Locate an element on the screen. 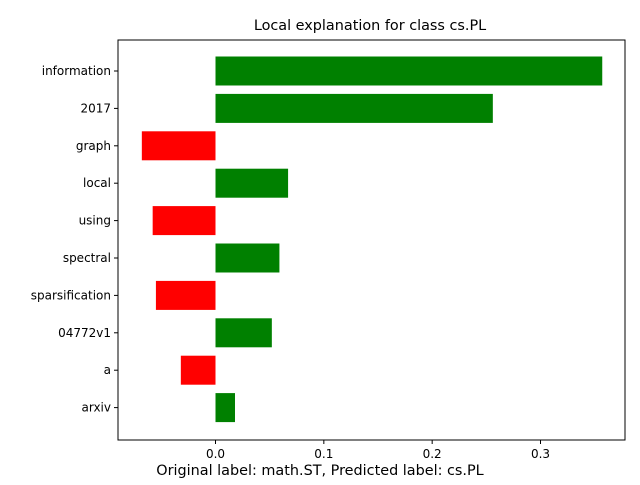 The width and height of the screenshot is (640, 485). y-tick-label: a is located at coordinates (107, 370).